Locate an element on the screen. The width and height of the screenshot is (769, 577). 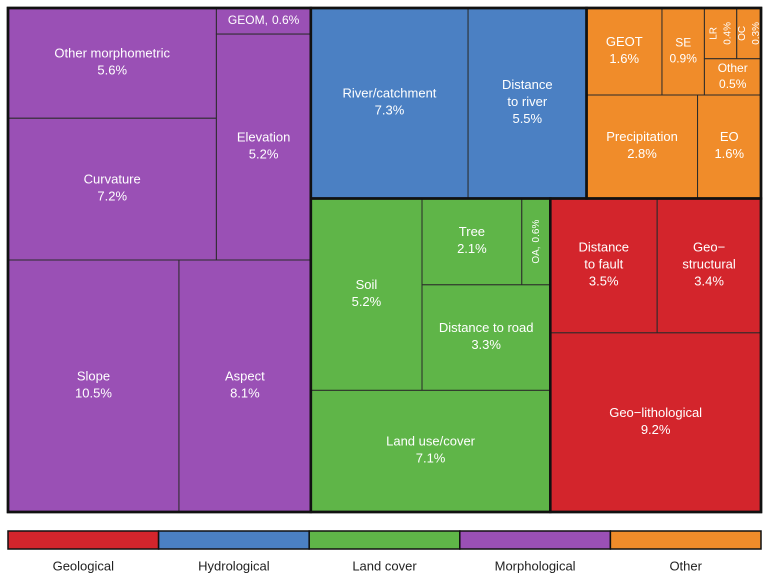
cell-text: Geo− structural 3.4% is located at coordinates (709, 264).